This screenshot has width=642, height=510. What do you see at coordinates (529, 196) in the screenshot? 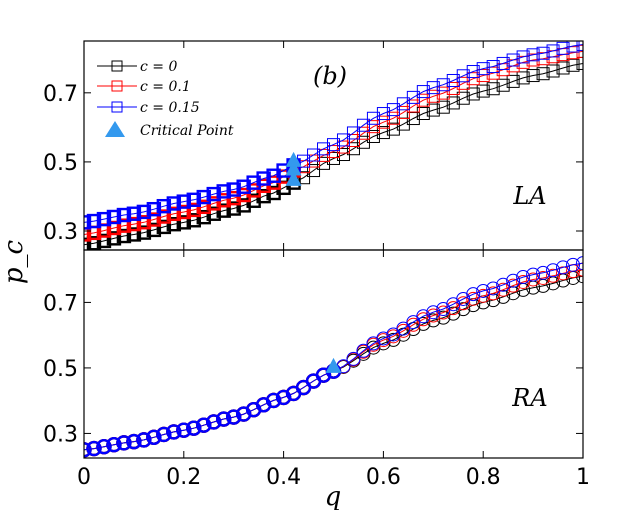
I see `panel-label: LA` at bounding box center [529, 196].